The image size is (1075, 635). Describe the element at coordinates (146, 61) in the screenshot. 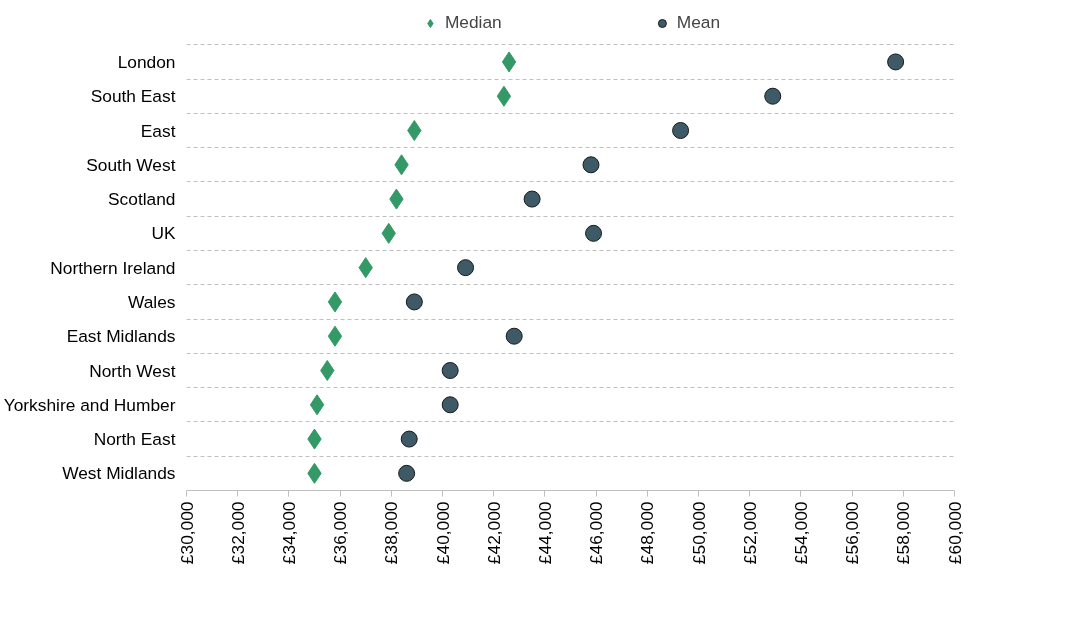

I see `y-tick-label: London` at that location.